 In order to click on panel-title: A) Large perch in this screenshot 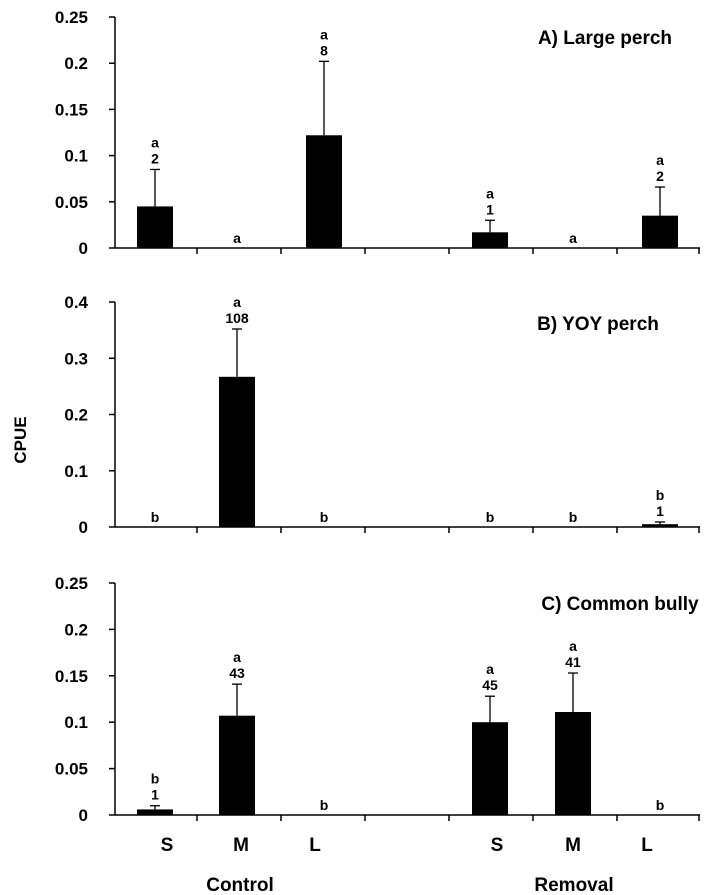, I will do `click(605, 38)`.